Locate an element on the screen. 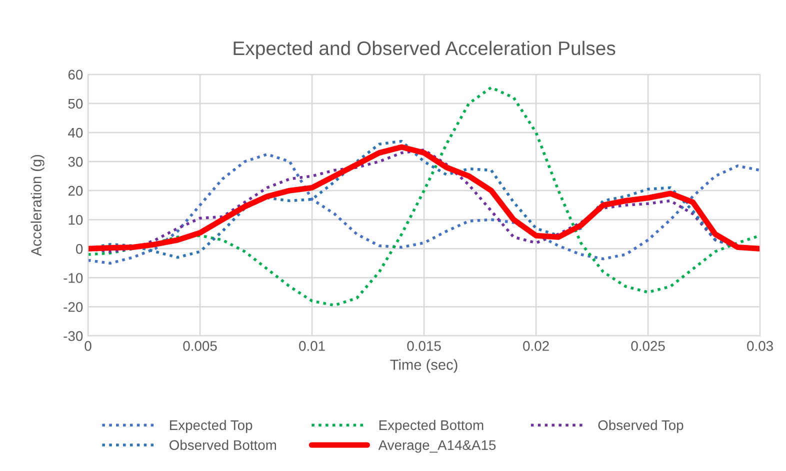  y-tick-label: -30 is located at coordinates (73, 336).